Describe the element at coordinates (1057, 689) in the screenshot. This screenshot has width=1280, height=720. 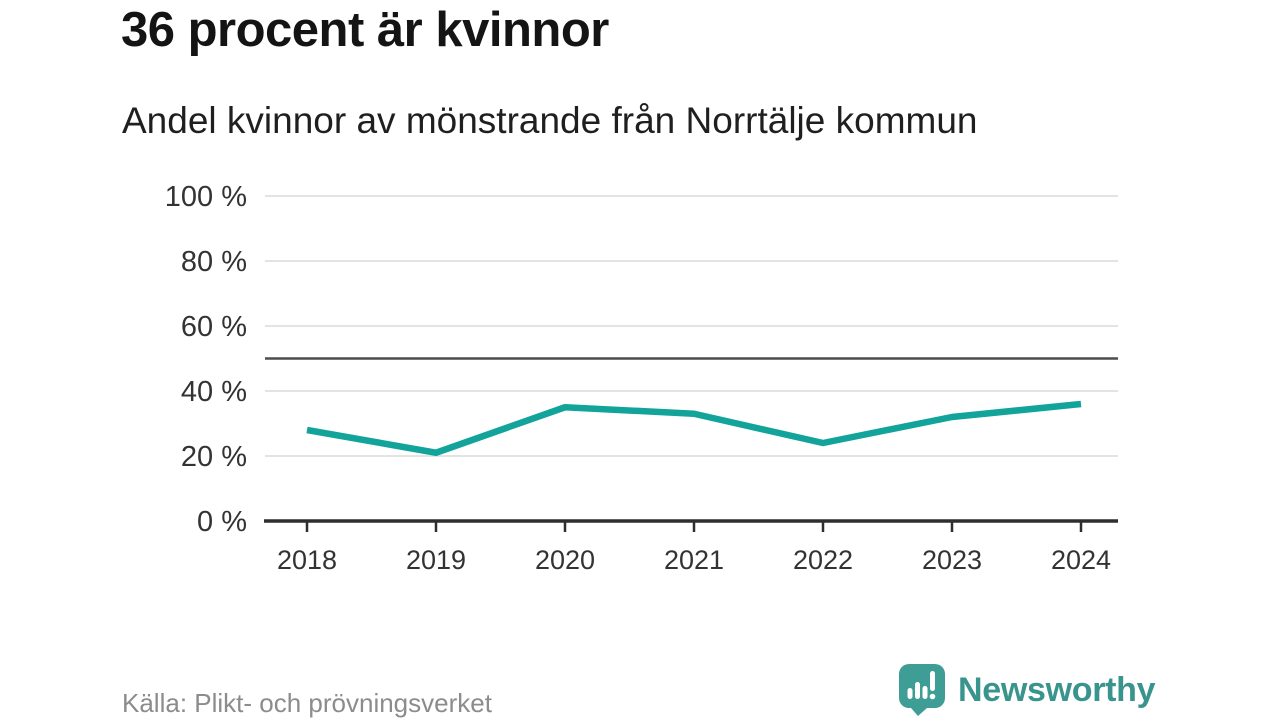
I see `brand-wordmark: Newsworthy` at that location.